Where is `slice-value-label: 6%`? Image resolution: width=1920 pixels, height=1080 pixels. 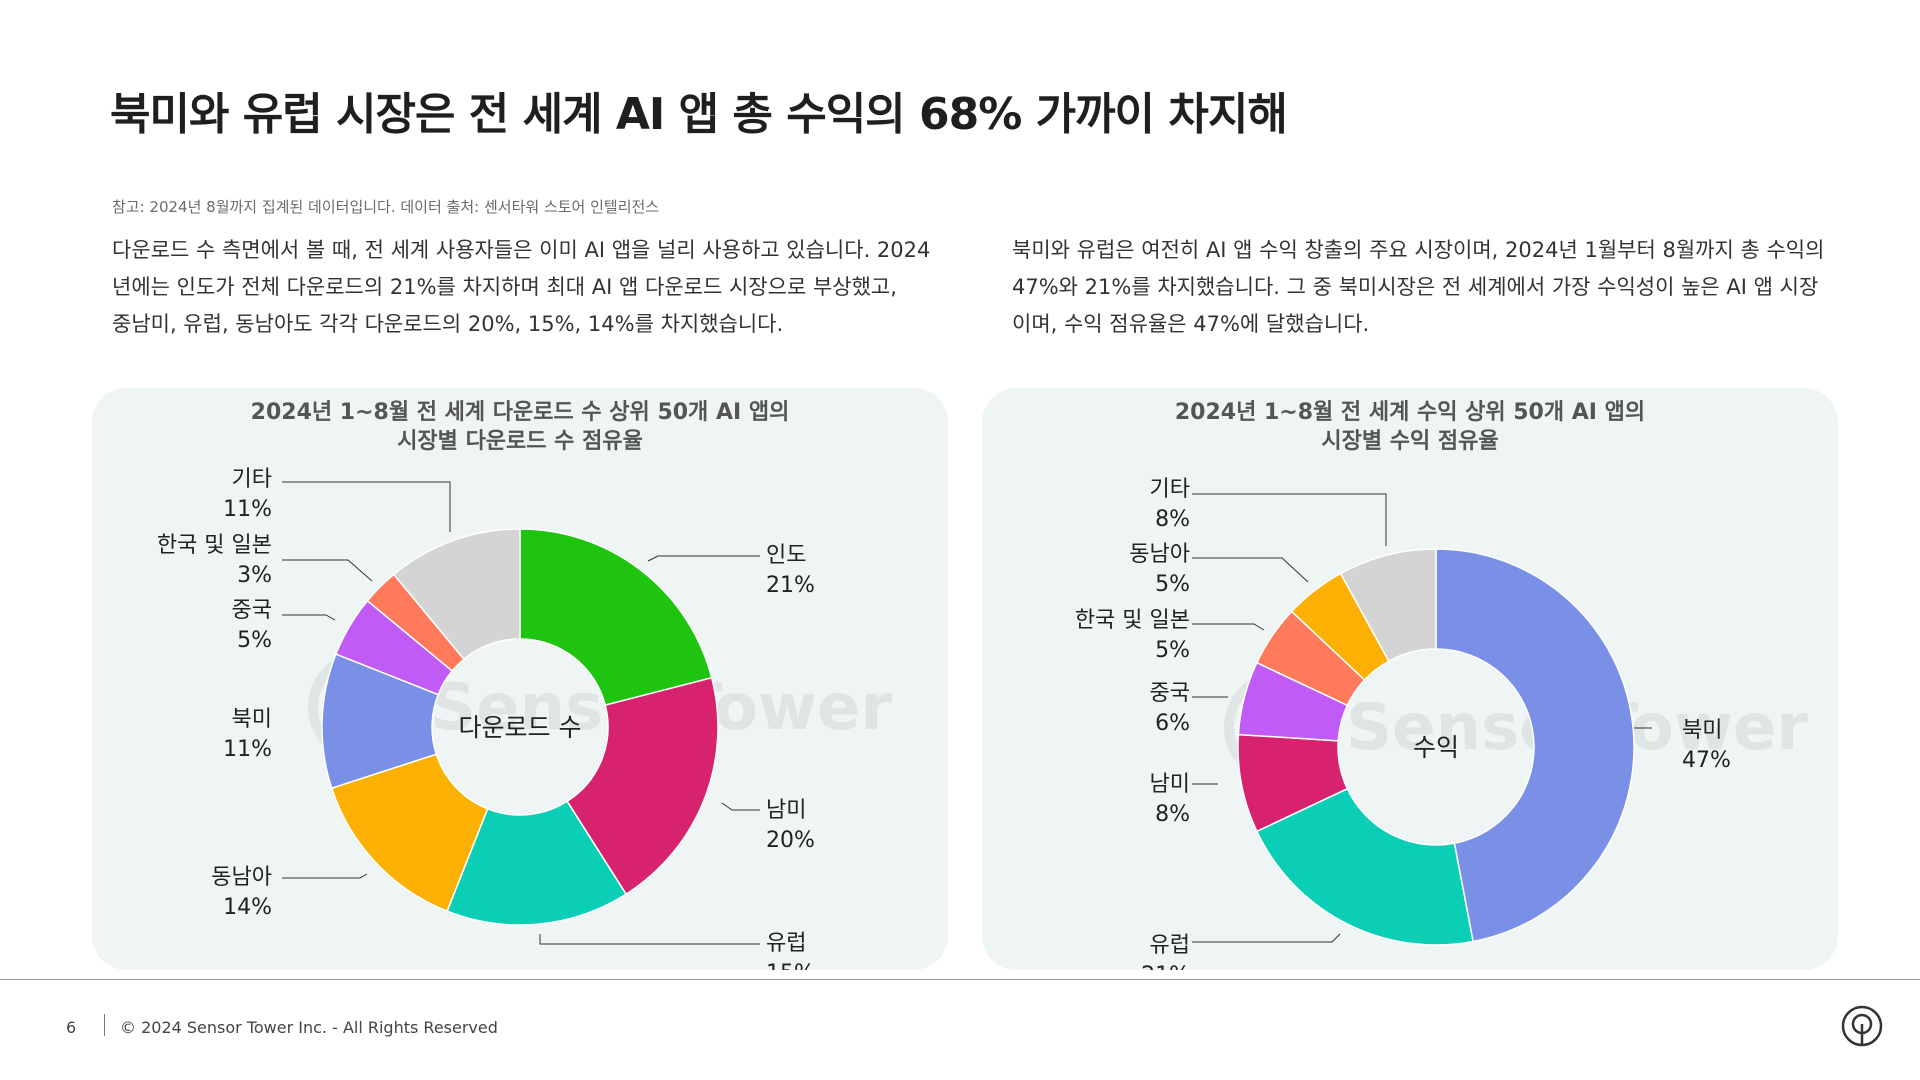 slice-value-label: 6% is located at coordinates (1172, 723).